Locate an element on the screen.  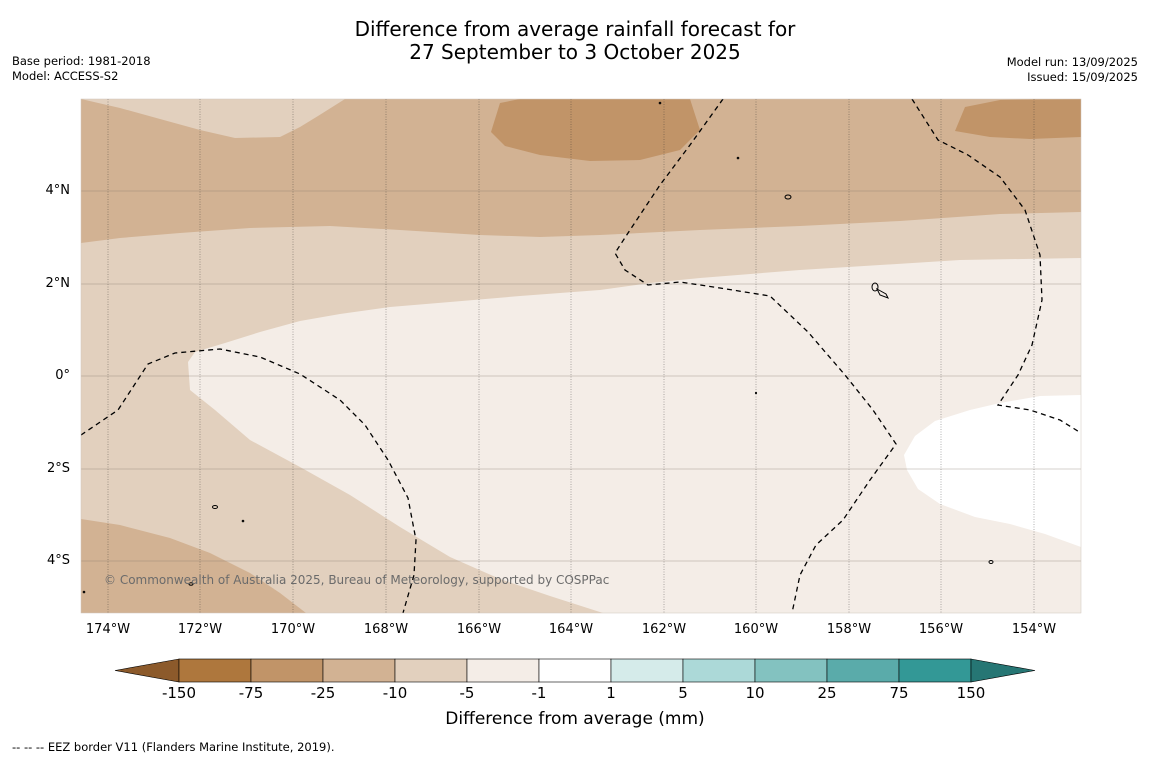
lon-label-168w: 168°W is located at coordinates (386, 629).